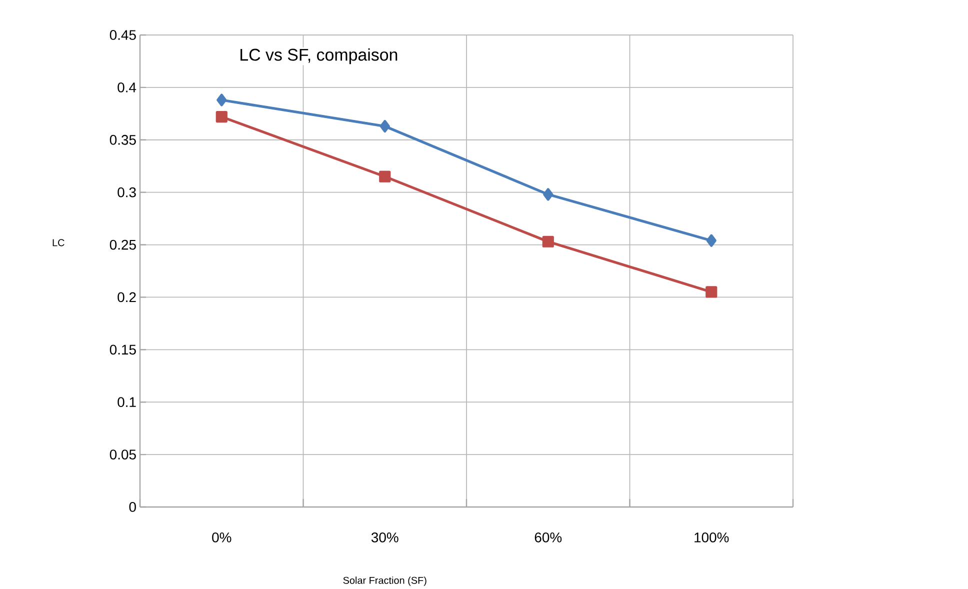 This screenshot has width=968, height=589. What do you see at coordinates (123, 455) in the screenshot?
I see `y-tick-label: 0.05` at bounding box center [123, 455].